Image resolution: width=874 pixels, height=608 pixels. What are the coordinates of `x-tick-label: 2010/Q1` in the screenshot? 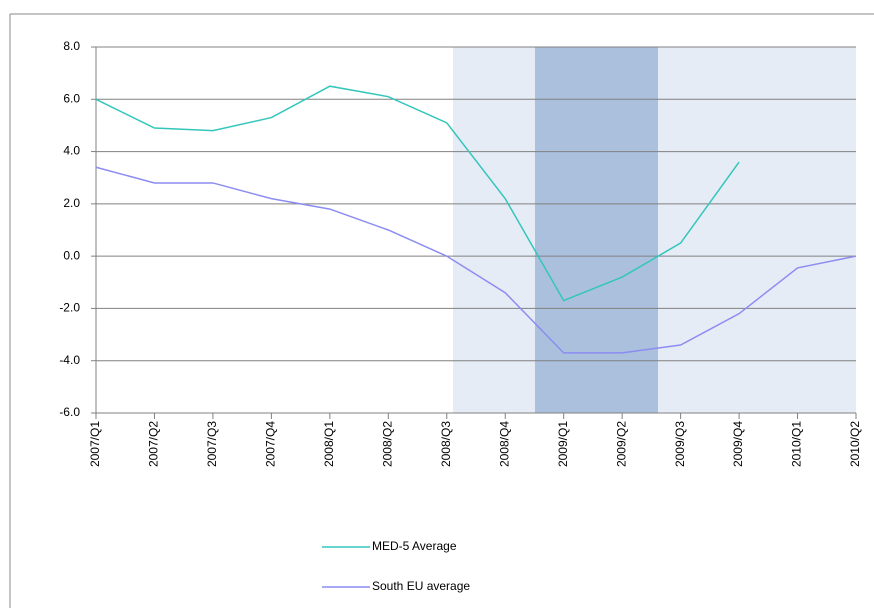 It's located at (797, 444).